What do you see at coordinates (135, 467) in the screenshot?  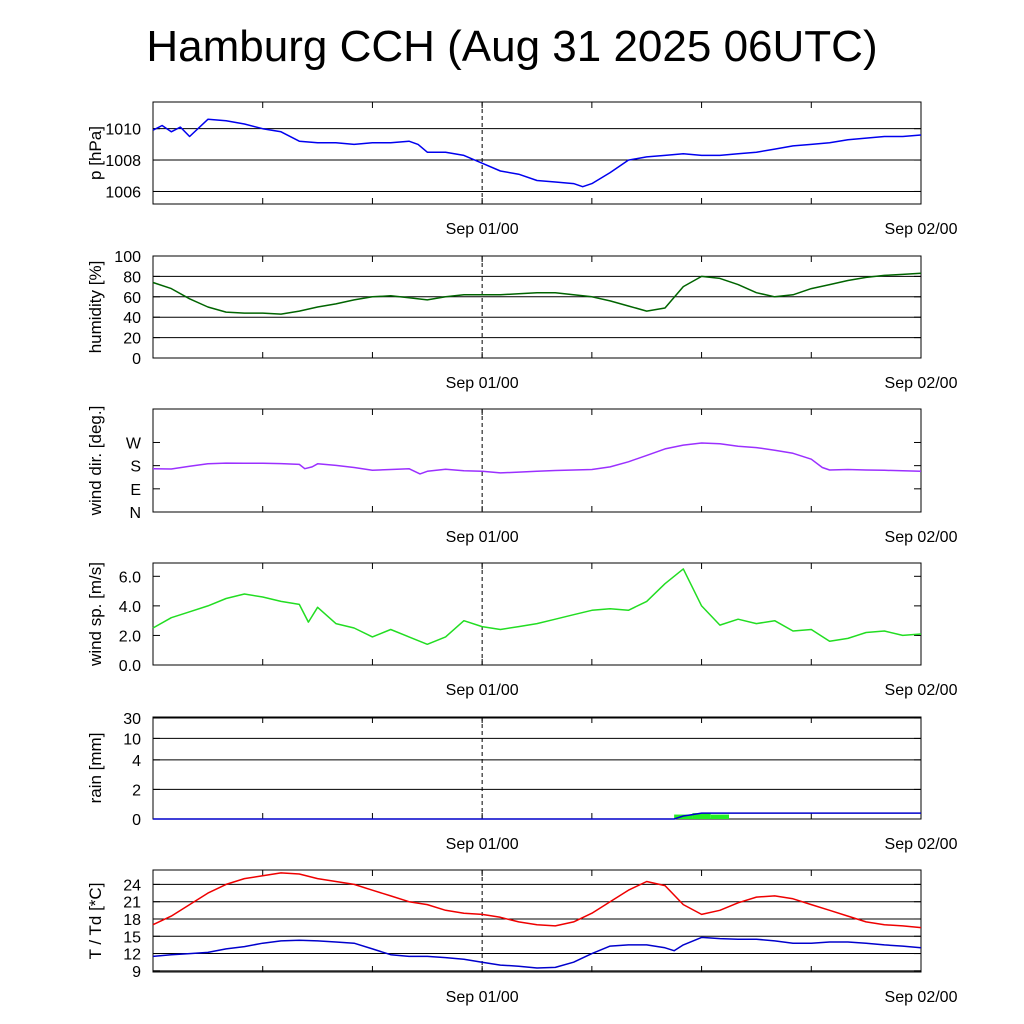 I see `y-tick-label: S` at bounding box center [135, 467].